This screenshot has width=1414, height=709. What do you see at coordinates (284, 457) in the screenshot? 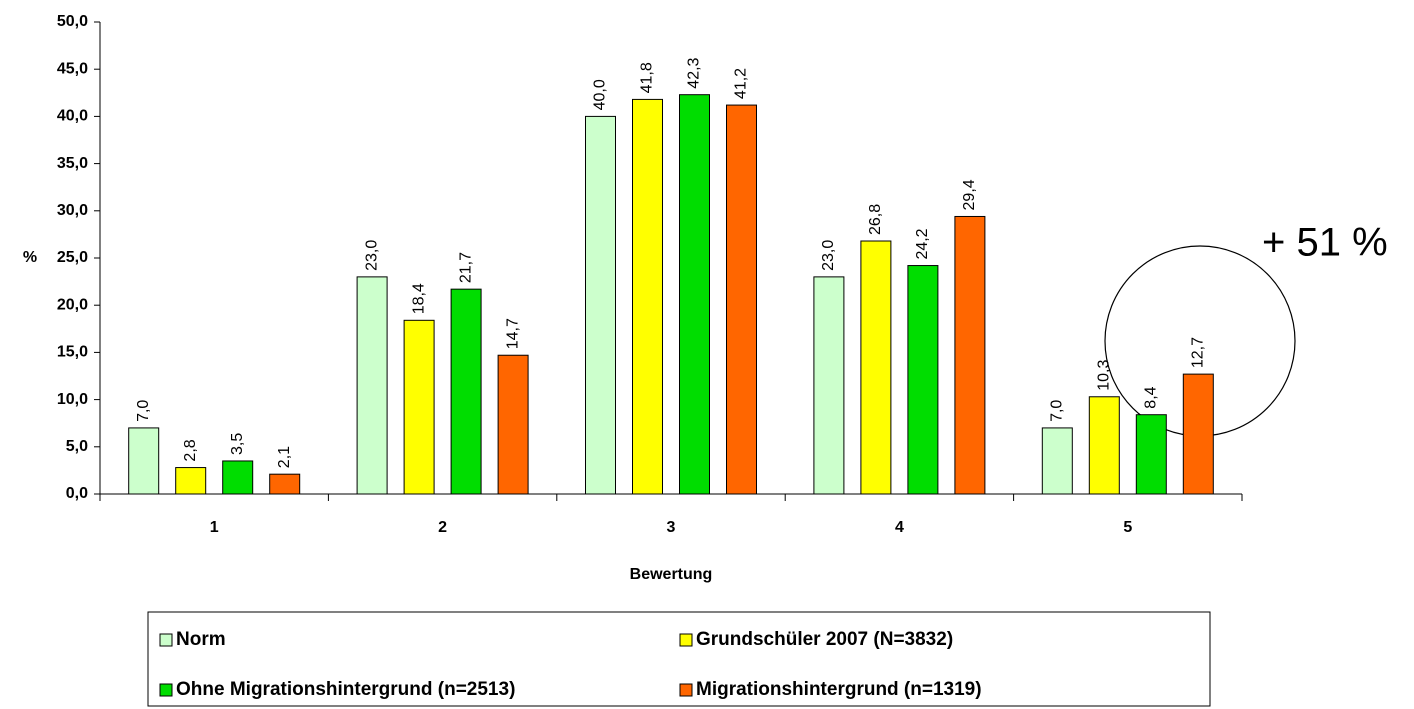
I see `data-label: 2,1` at bounding box center [284, 457].